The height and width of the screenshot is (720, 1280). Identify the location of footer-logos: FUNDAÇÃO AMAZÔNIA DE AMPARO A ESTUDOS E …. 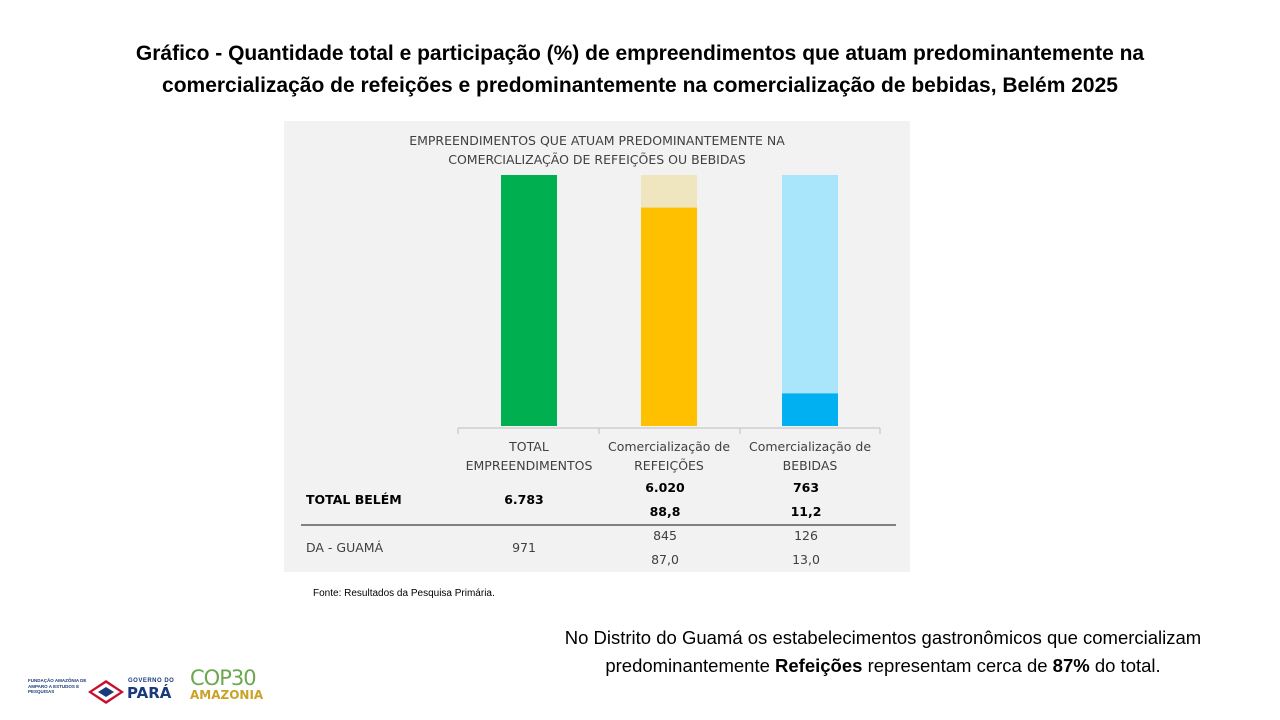
(153, 688).